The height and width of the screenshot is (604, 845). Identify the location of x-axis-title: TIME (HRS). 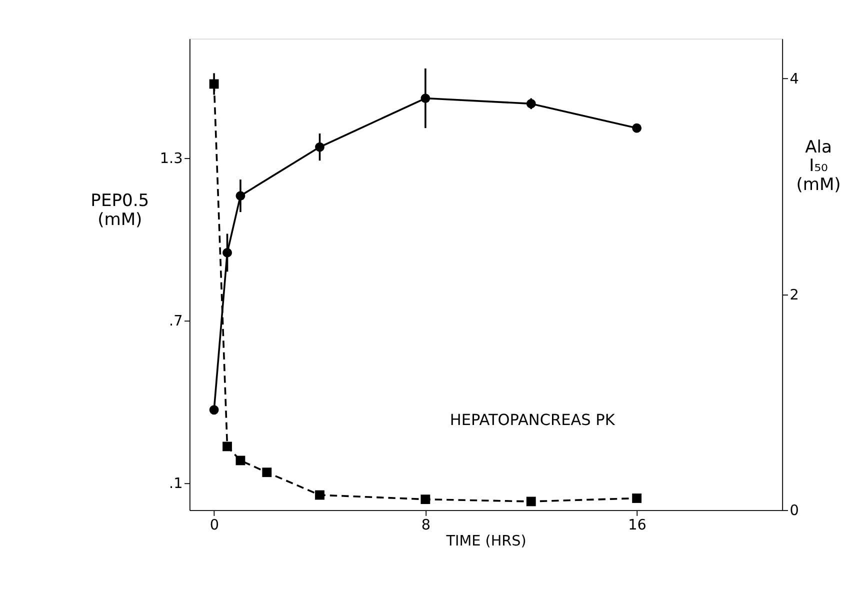
(485, 542).